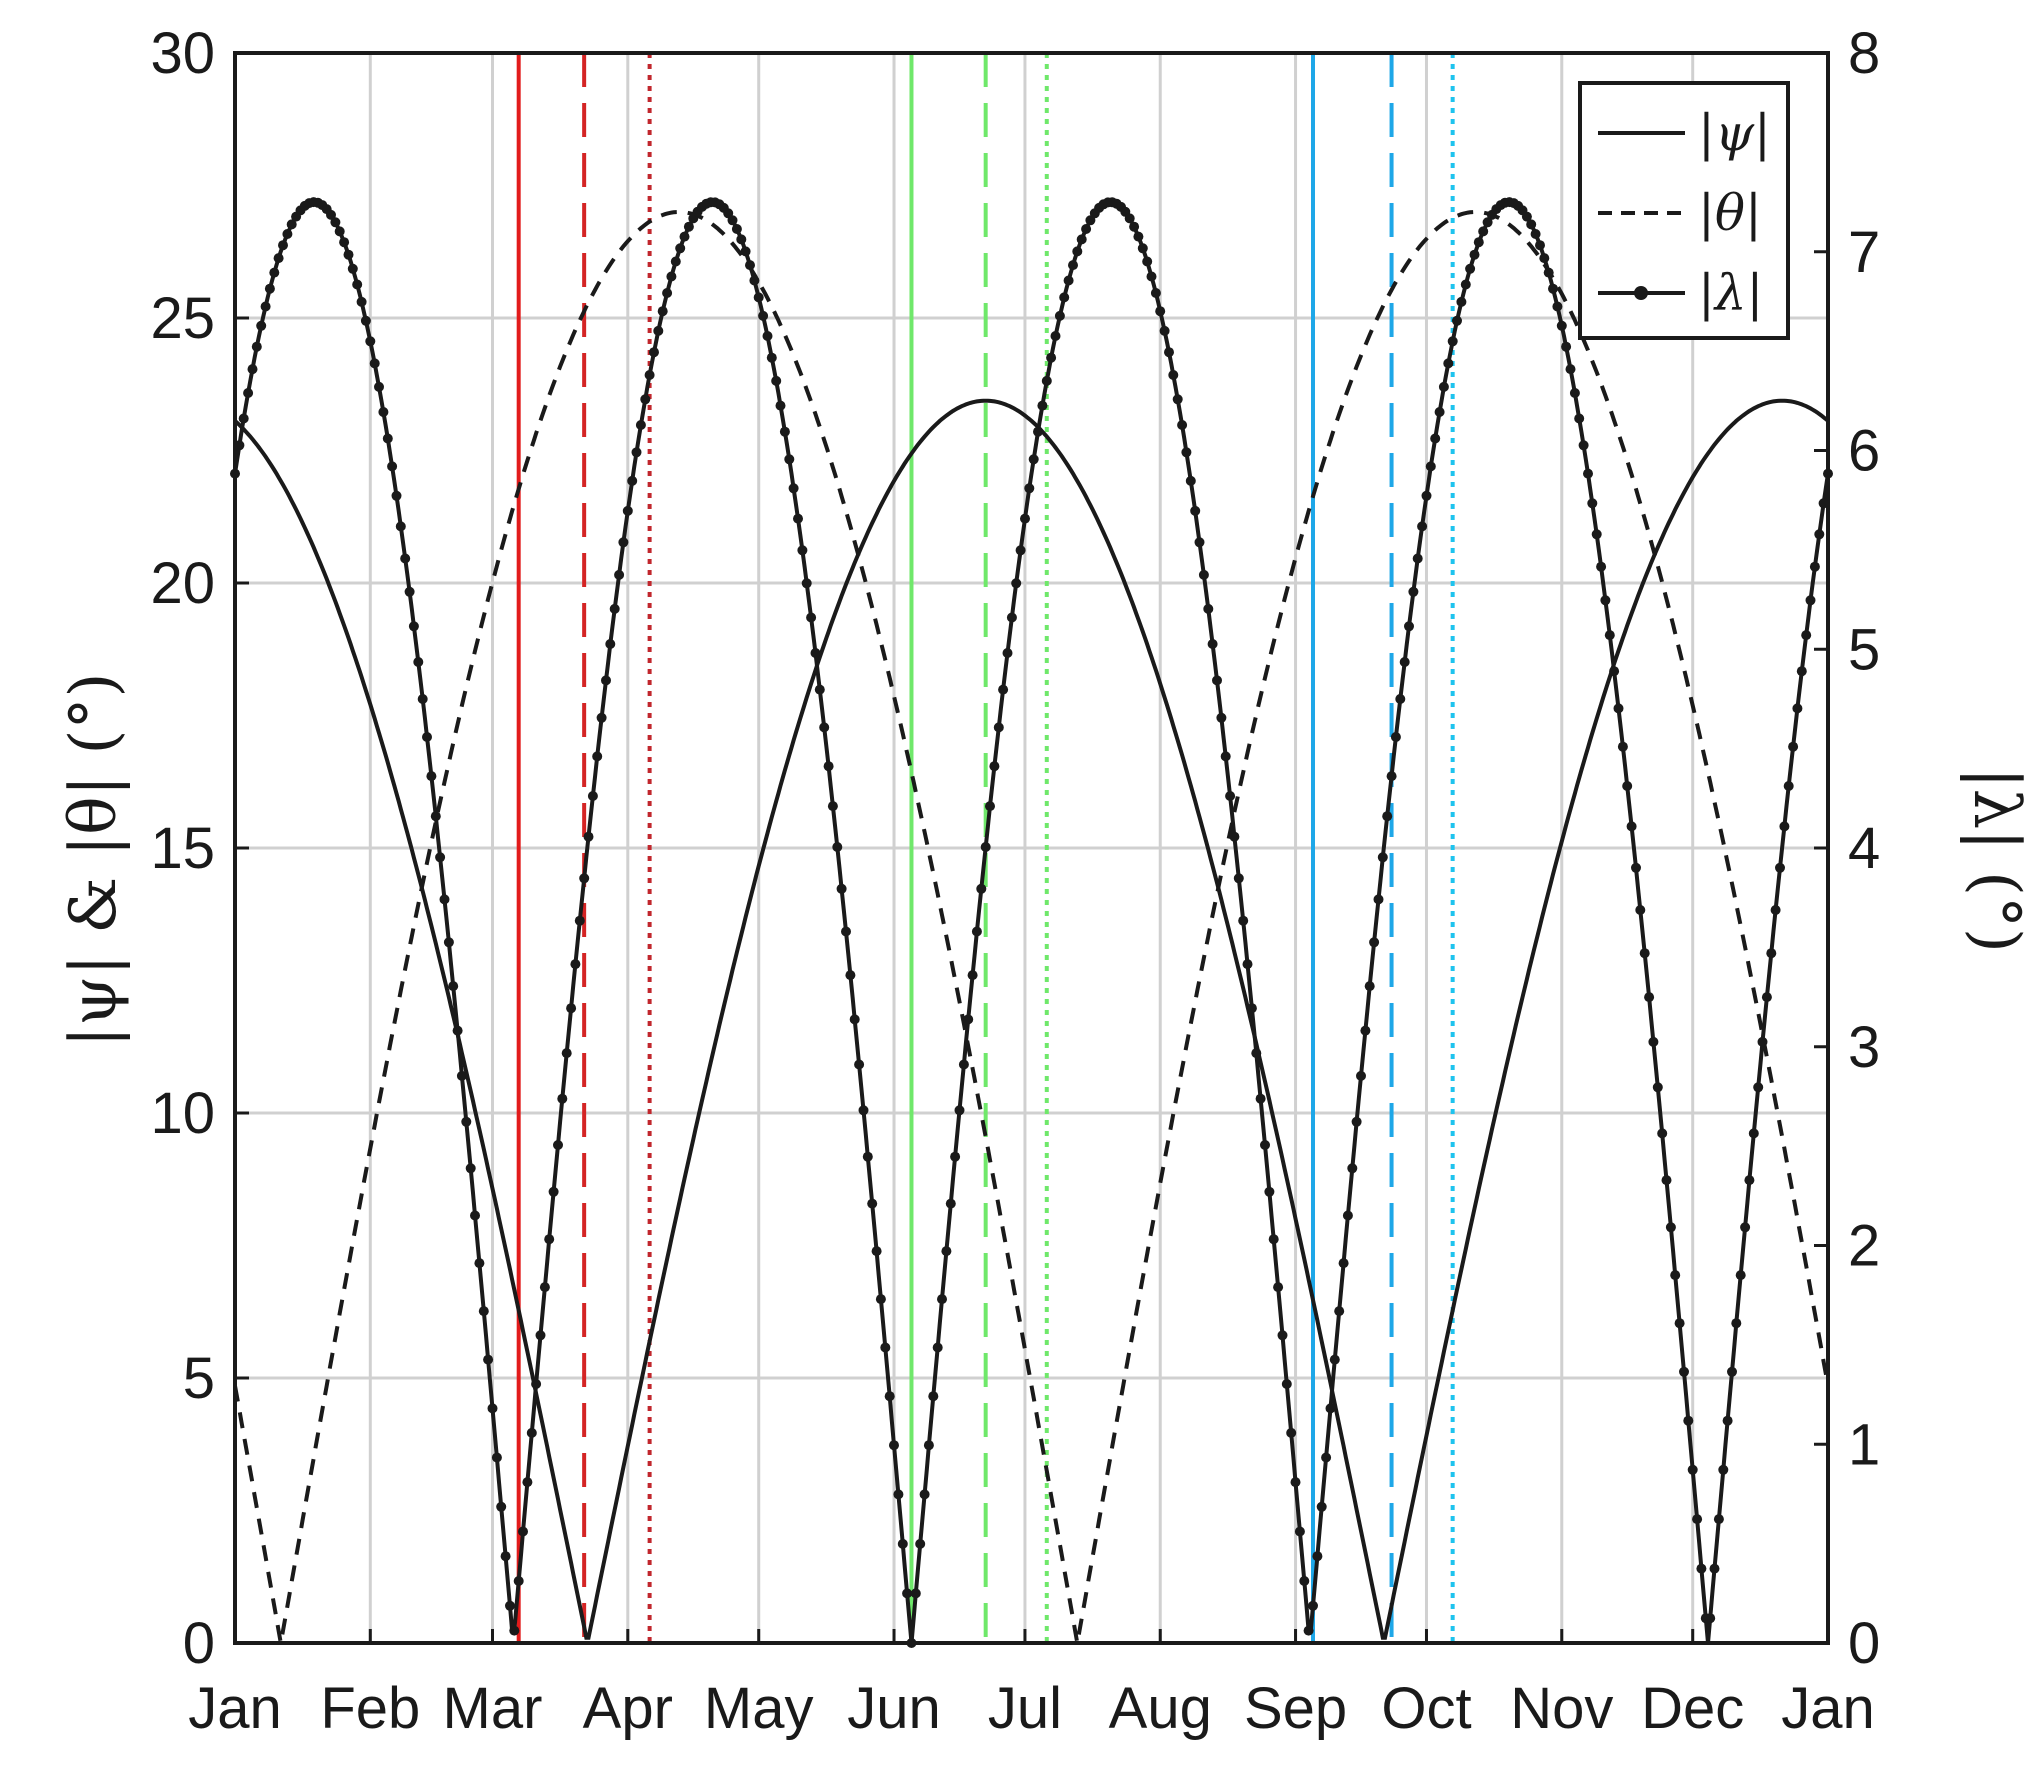 This screenshot has width=2028, height=1780. I want to click on y-left-tick-label-10: 10, so click(182, 1113).